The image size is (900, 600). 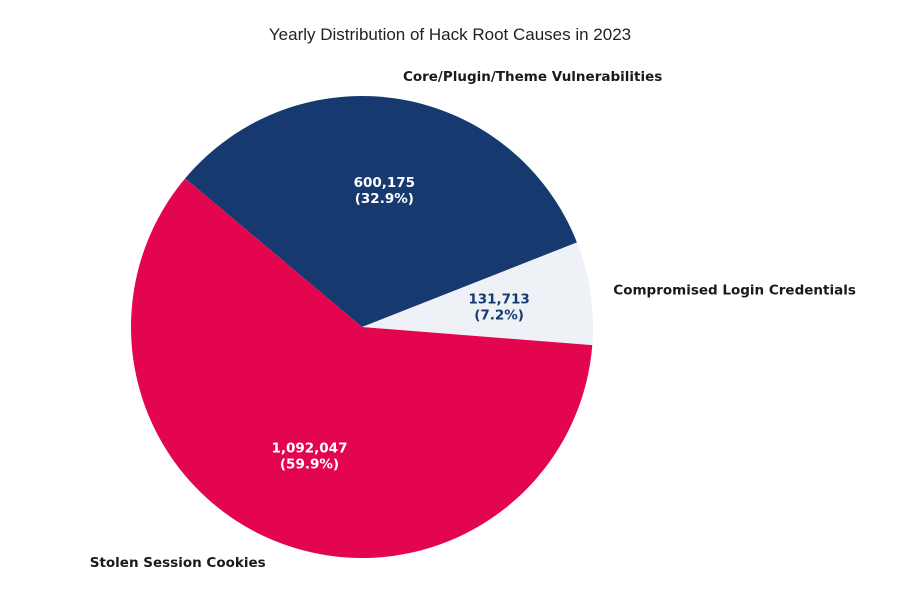 I want to click on slice-value-label: 600,175 (32.9%), so click(x=385, y=191).